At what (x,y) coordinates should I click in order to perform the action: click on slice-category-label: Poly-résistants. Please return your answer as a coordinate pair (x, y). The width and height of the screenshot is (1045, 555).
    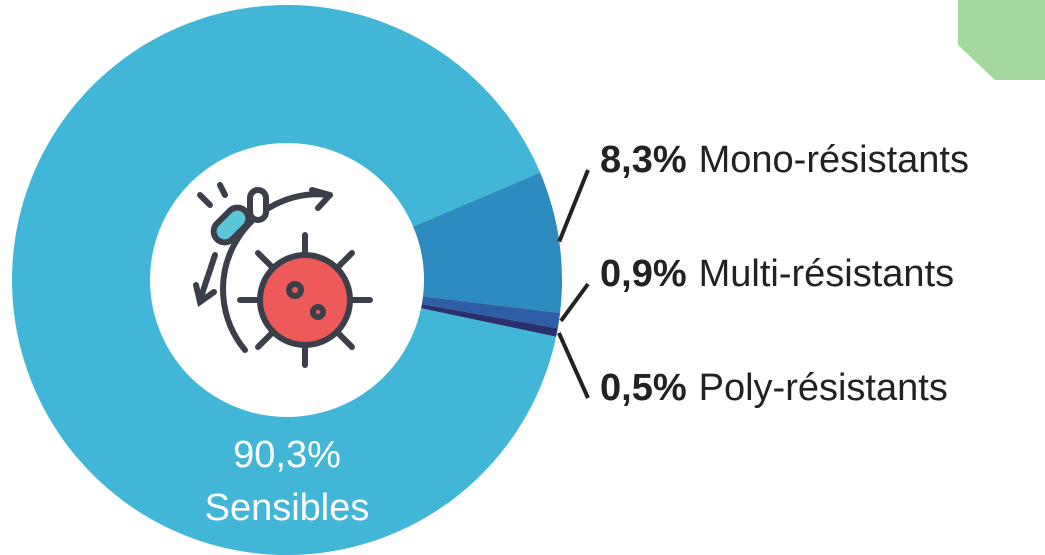
    Looking at the image, I should click on (823, 388).